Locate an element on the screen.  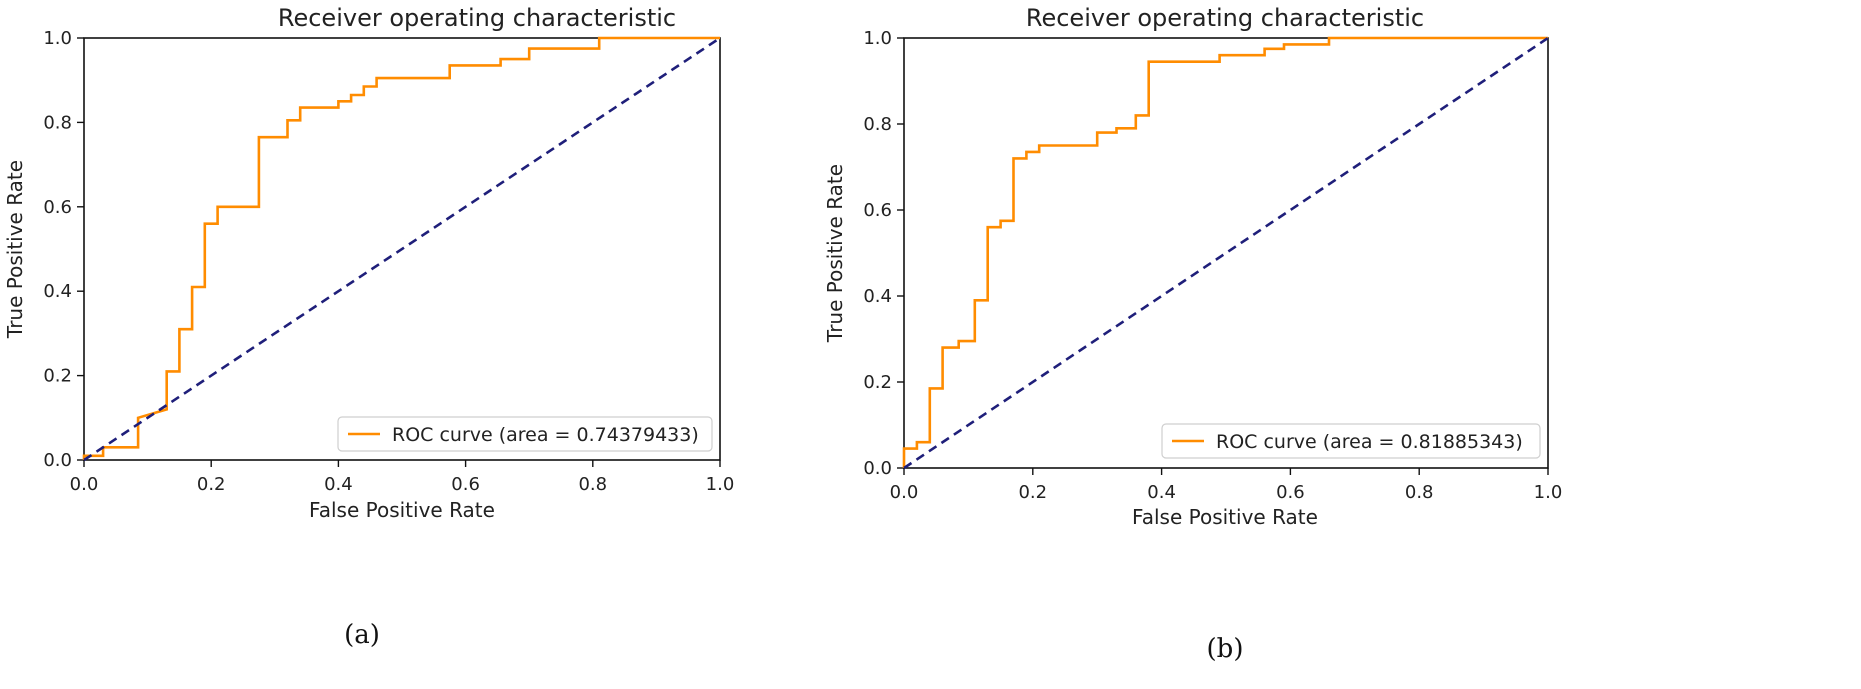
panel-caption: (b) is located at coordinates (1225, 649).